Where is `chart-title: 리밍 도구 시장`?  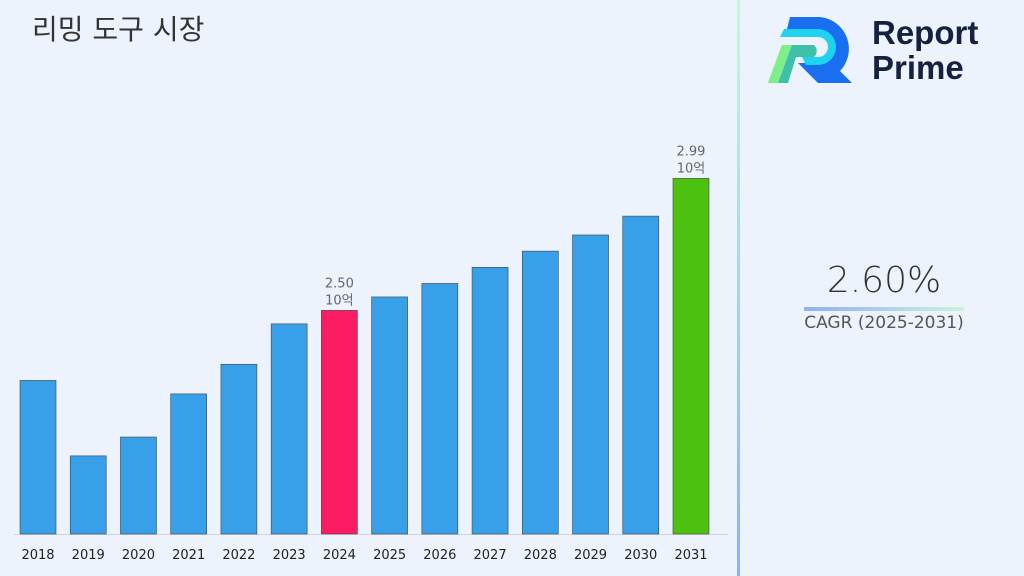 chart-title: 리밍 도구 시장 is located at coordinates (118, 29).